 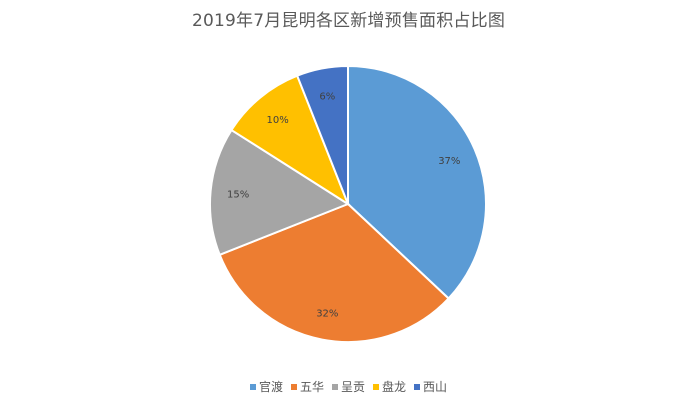 What do you see at coordinates (327, 313) in the screenshot?
I see `data-label-2: 32%` at bounding box center [327, 313].